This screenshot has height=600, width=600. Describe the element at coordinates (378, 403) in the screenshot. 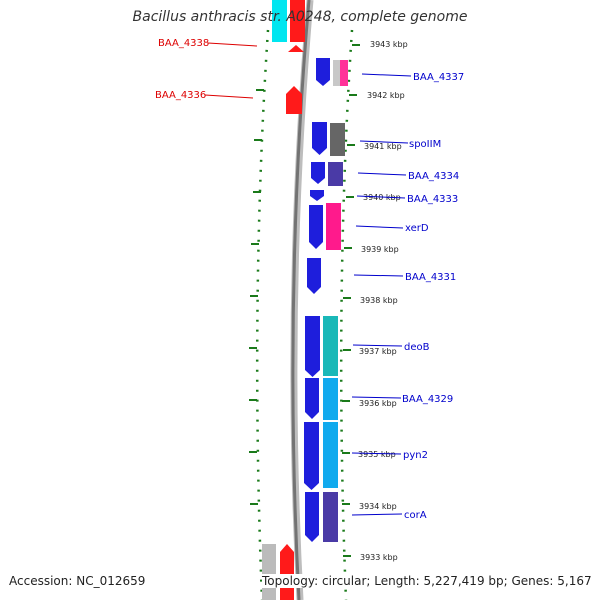

I see `scale-label-3936: 3936 kbp` at that location.